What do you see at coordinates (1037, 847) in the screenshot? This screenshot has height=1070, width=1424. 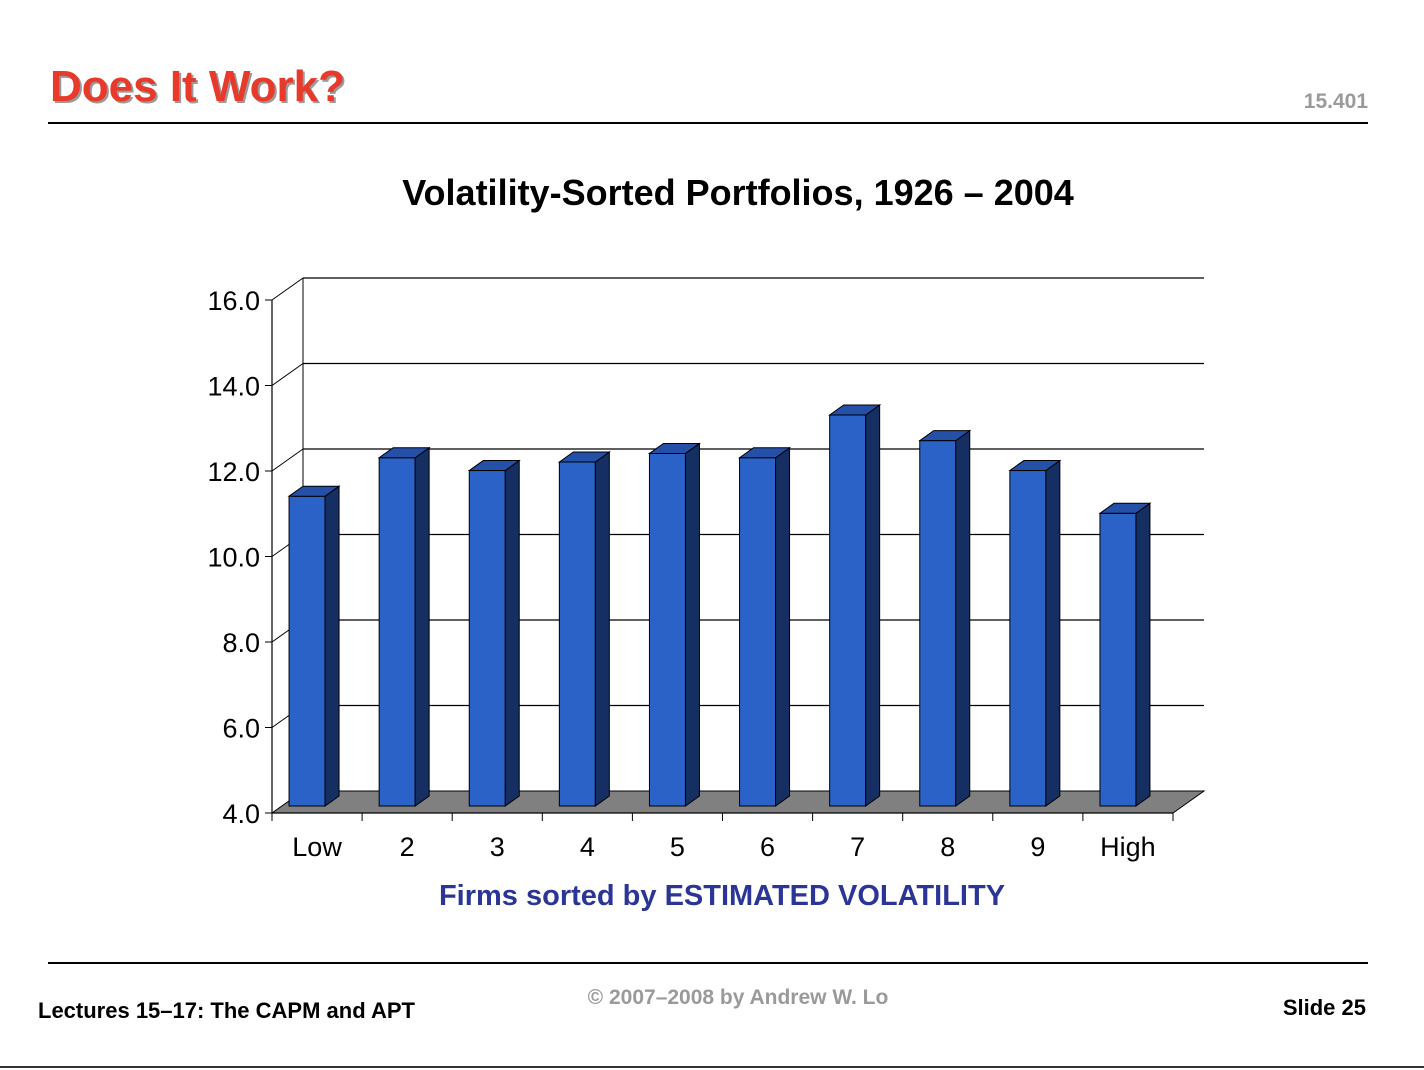 I see `x-tick-label: 9` at bounding box center [1037, 847].